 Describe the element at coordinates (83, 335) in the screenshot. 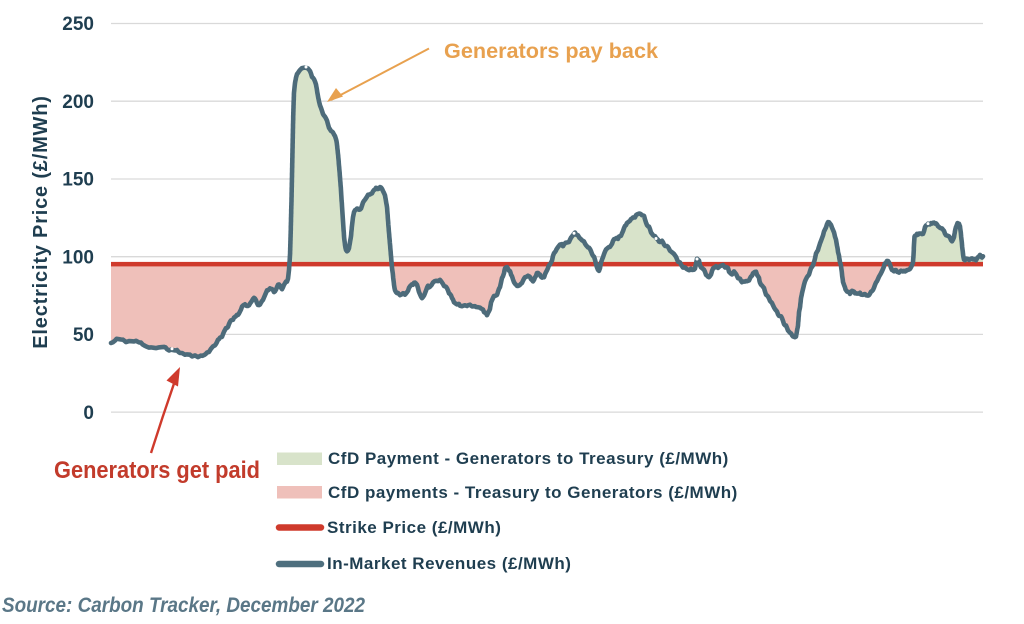

I see `svg-text: 50` at that location.